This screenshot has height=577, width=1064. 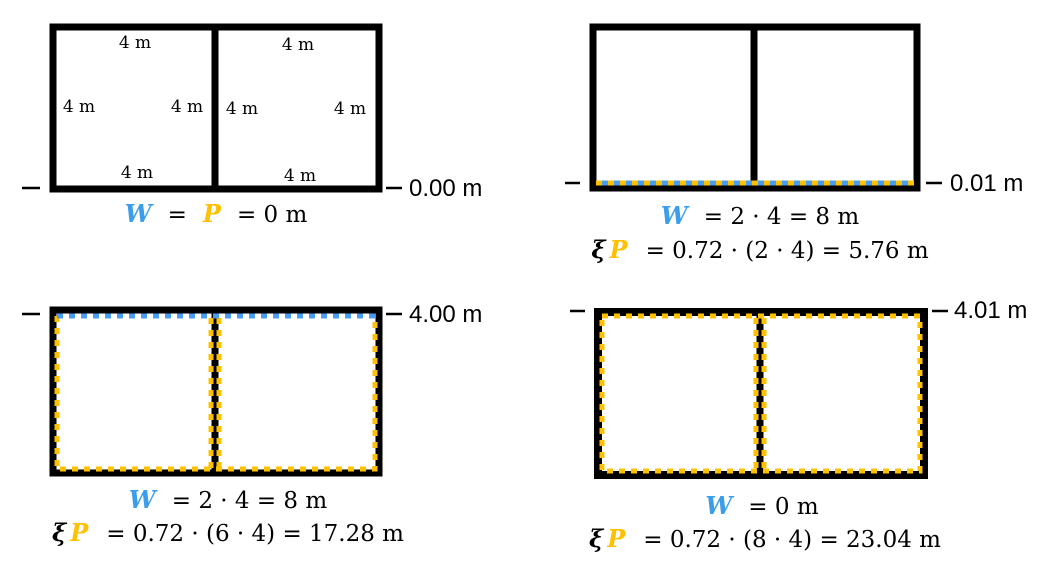 What do you see at coordinates (298, 45) in the screenshot?
I see `dim-top-right: 4 m` at bounding box center [298, 45].